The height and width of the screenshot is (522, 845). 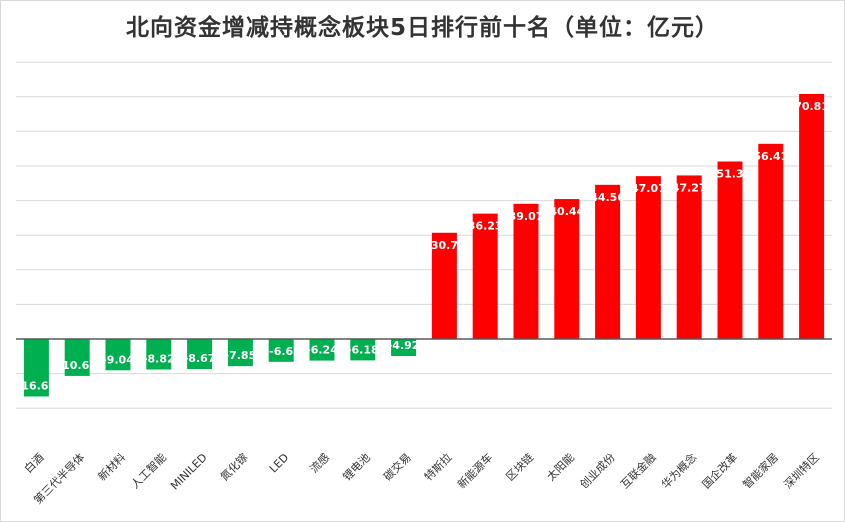 I want to click on x-tick-label: 区块链, so click(x=519, y=466).